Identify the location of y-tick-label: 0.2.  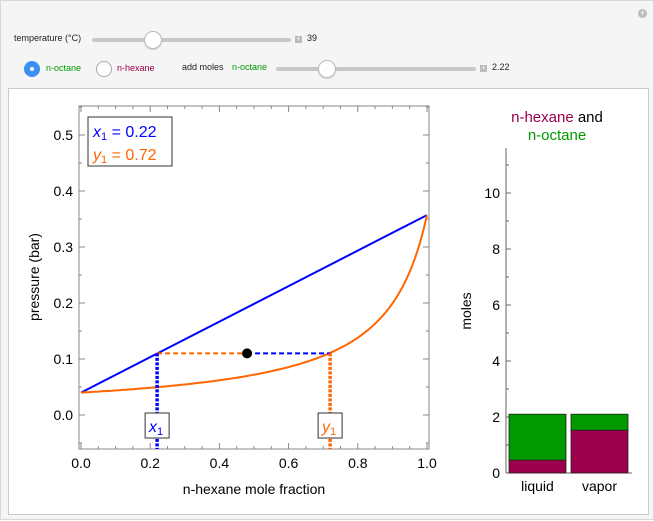
(64, 303).